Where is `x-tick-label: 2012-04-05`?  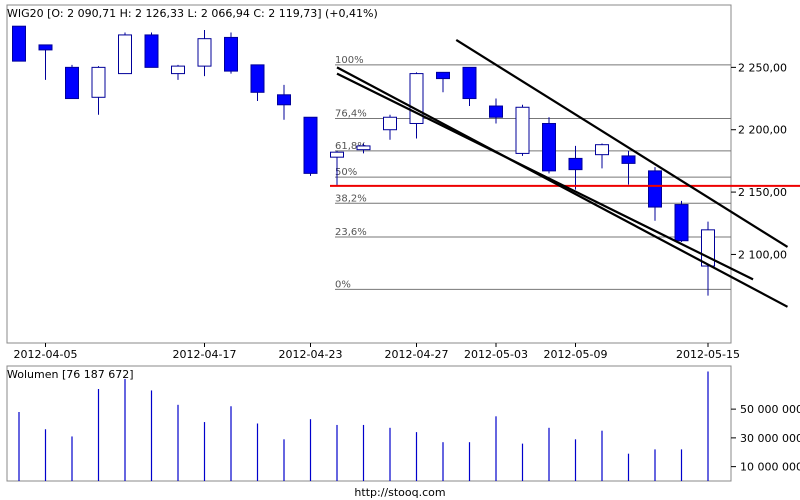
x-tick-label: 2012-04-05 is located at coordinates (46, 354).